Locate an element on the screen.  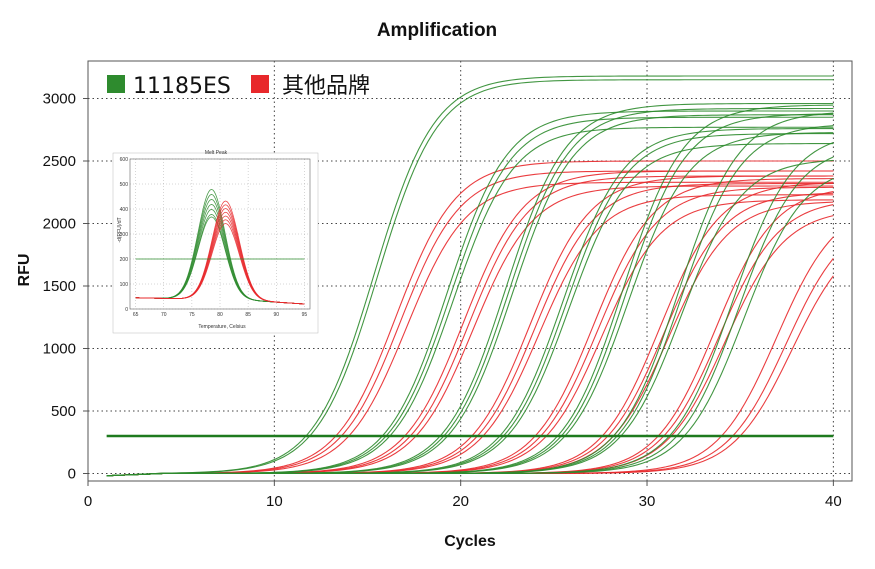
x-tick-label: 40 is located at coordinates (833, 501).